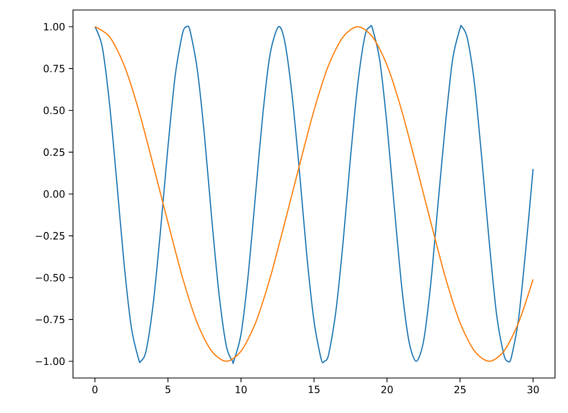 The image size is (568, 413). What do you see at coordinates (387, 390) in the screenshot?
I see `x-tick-label: 20` at bounding box center [387, 390].